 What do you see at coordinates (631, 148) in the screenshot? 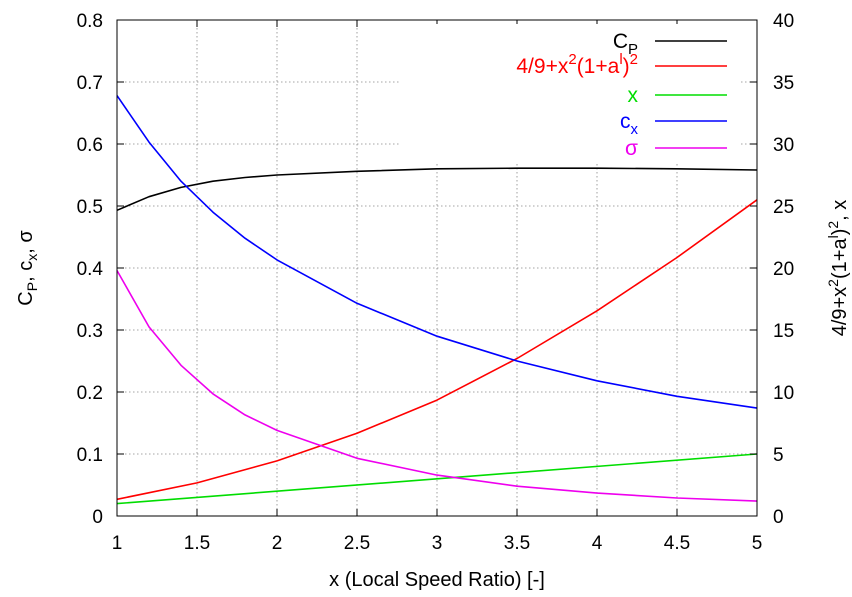
I see `legend-label-4: σ` at bounding box center [631, 148].